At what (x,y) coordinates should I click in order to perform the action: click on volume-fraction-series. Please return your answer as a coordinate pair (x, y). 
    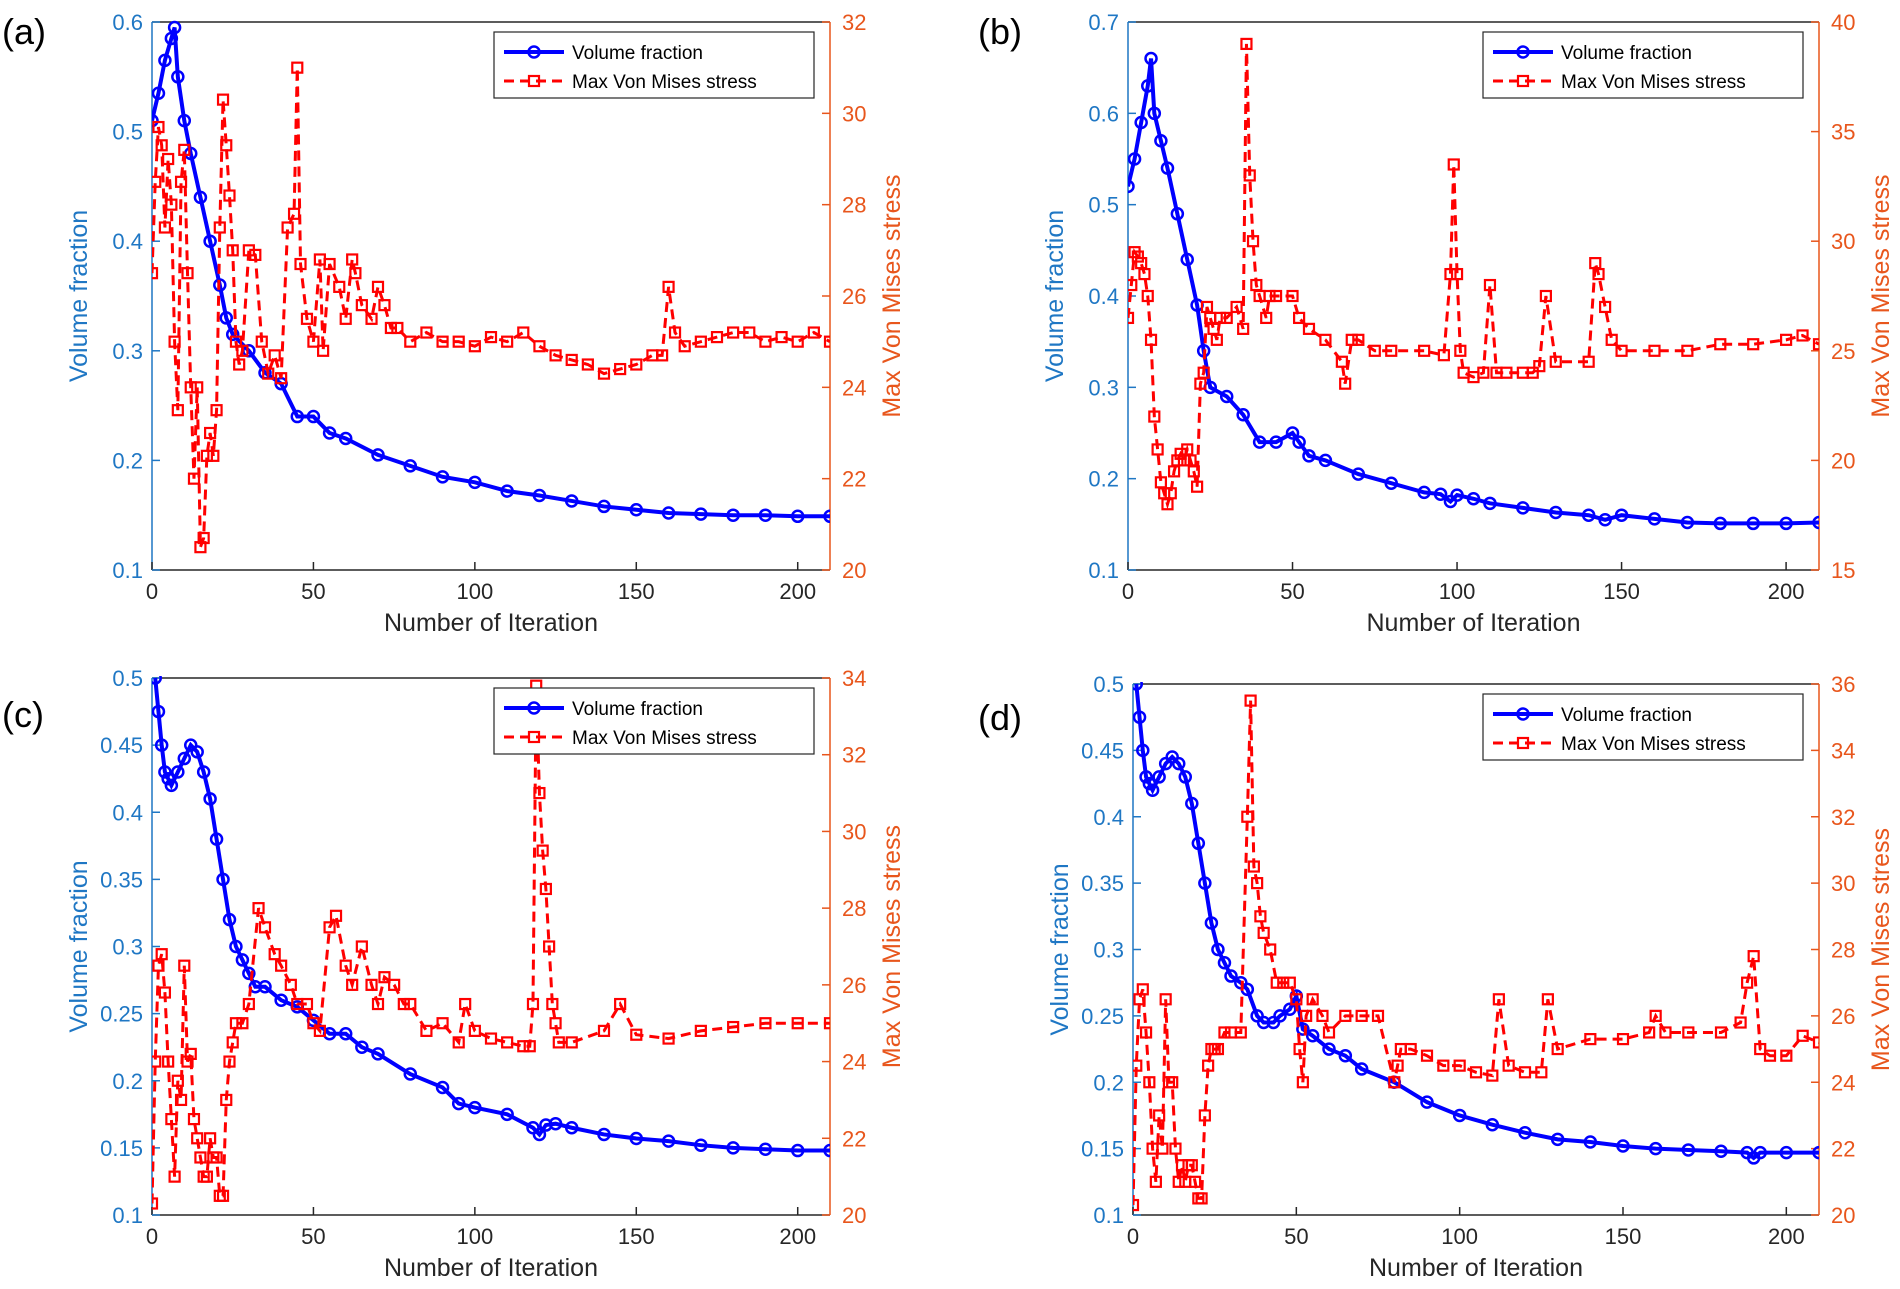
    Looking at the image, I should click on (1476, 923).